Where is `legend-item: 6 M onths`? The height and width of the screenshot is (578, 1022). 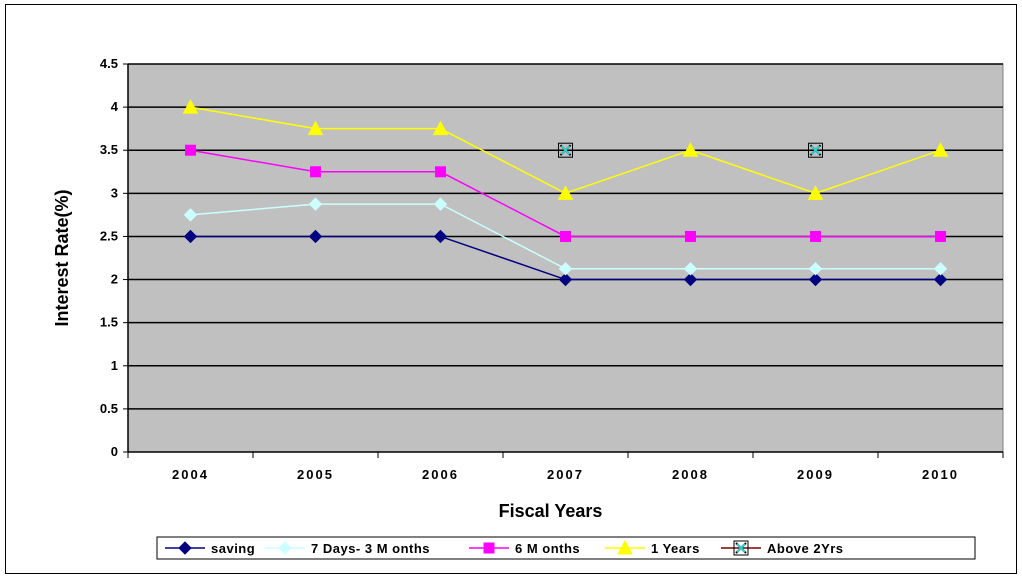
legend-item: 6 M onths is located at coordinates (524, 548).